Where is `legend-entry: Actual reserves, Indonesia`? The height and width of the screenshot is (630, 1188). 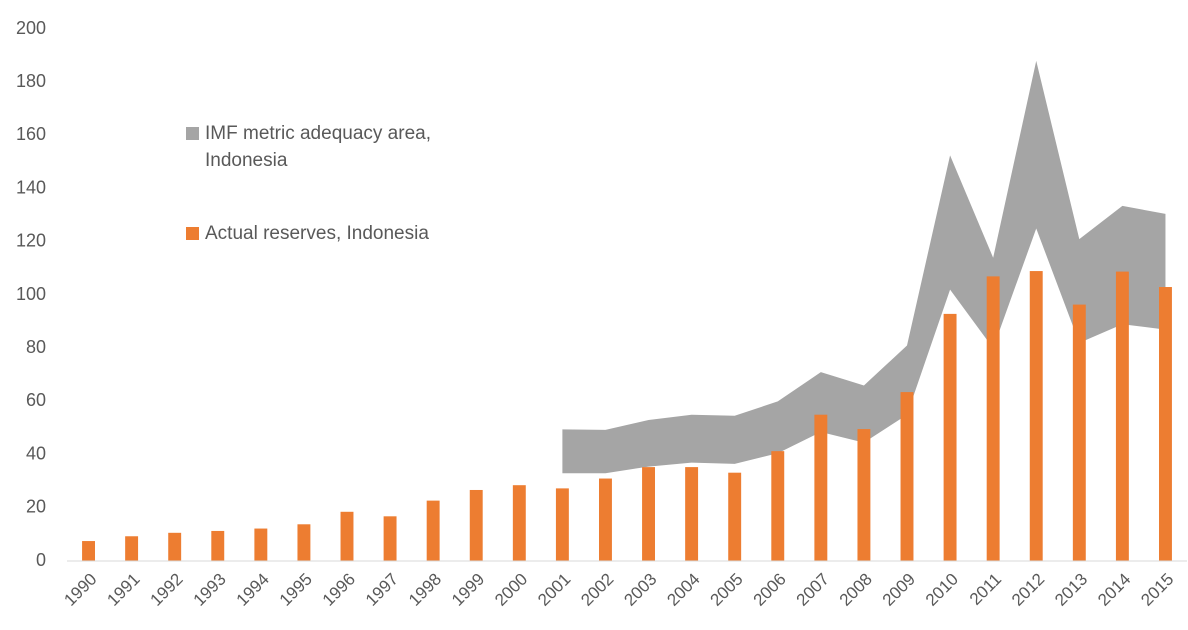 legend-entry: Actual reserves, Indonesia is located at coordinates (345, 233).